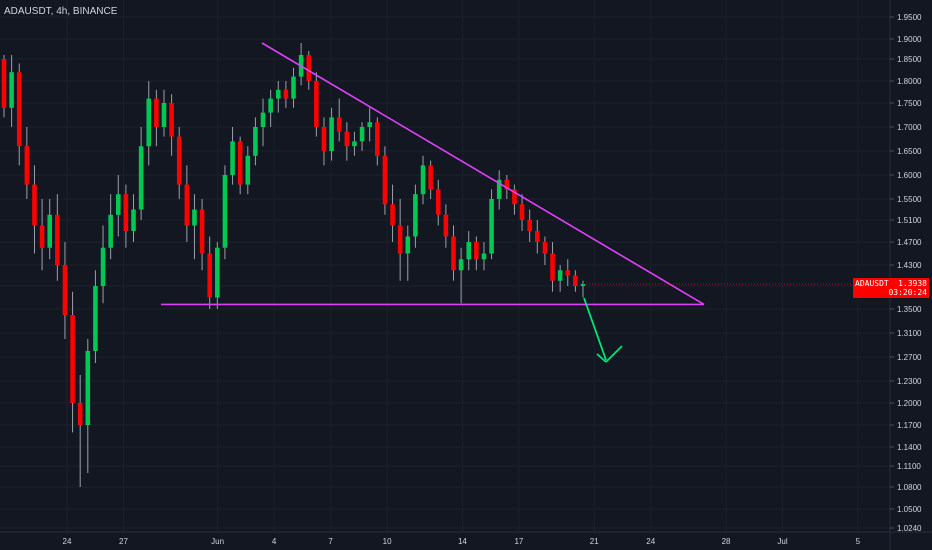  Describe the element at coordinates (909, 175) in the screenshot. I see `price-tick-label: 1.6000` at that location.